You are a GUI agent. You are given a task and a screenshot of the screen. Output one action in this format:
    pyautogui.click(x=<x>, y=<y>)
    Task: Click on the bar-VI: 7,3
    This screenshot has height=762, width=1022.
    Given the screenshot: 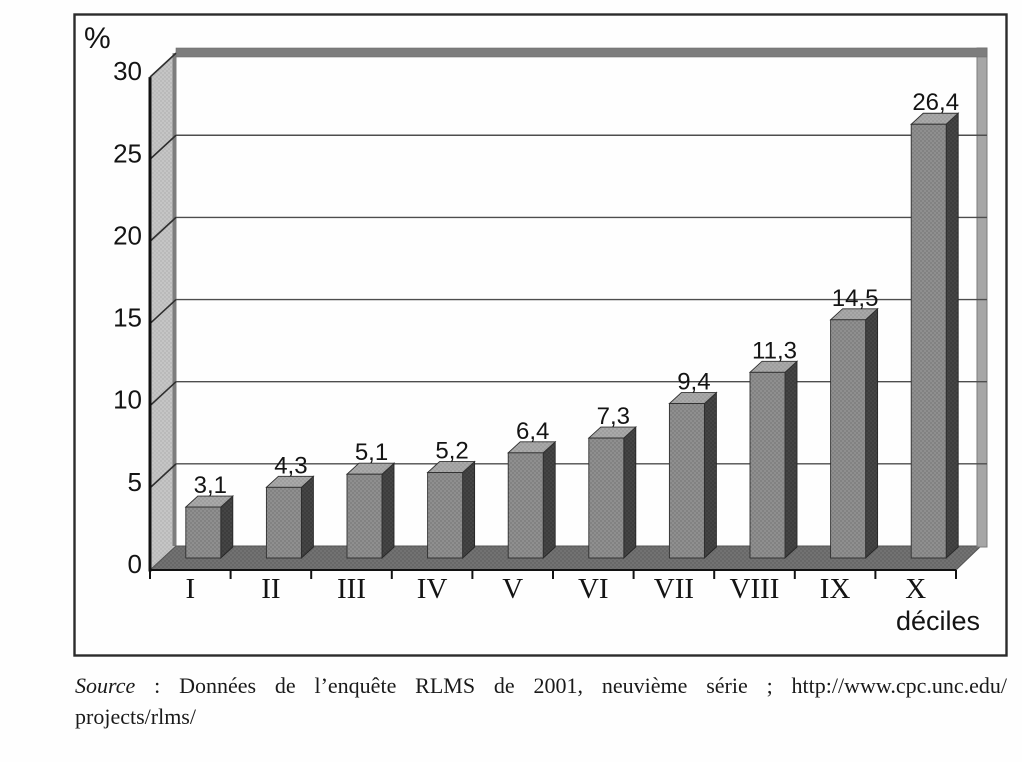 What is the action you would take?
    pyautogui.click(x=612, y=481)
    